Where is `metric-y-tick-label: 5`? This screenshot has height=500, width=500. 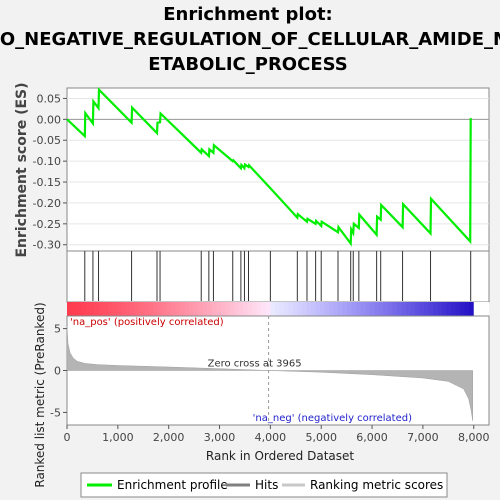 metric-y-tick-label: 5 is located at coordinates (57, 329).